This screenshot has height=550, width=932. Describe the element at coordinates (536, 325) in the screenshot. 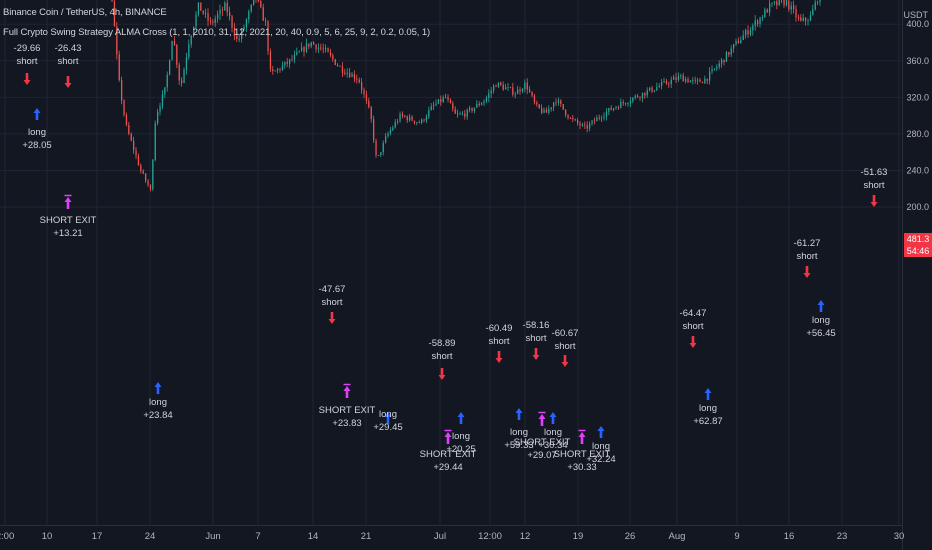

I see `signal-label: -58.16` at that location.